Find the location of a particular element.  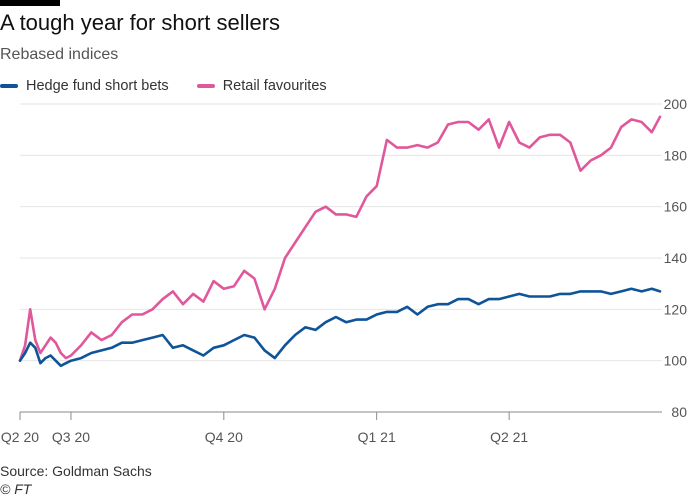

ft-brand-bar is located at coordinates (30, 3).